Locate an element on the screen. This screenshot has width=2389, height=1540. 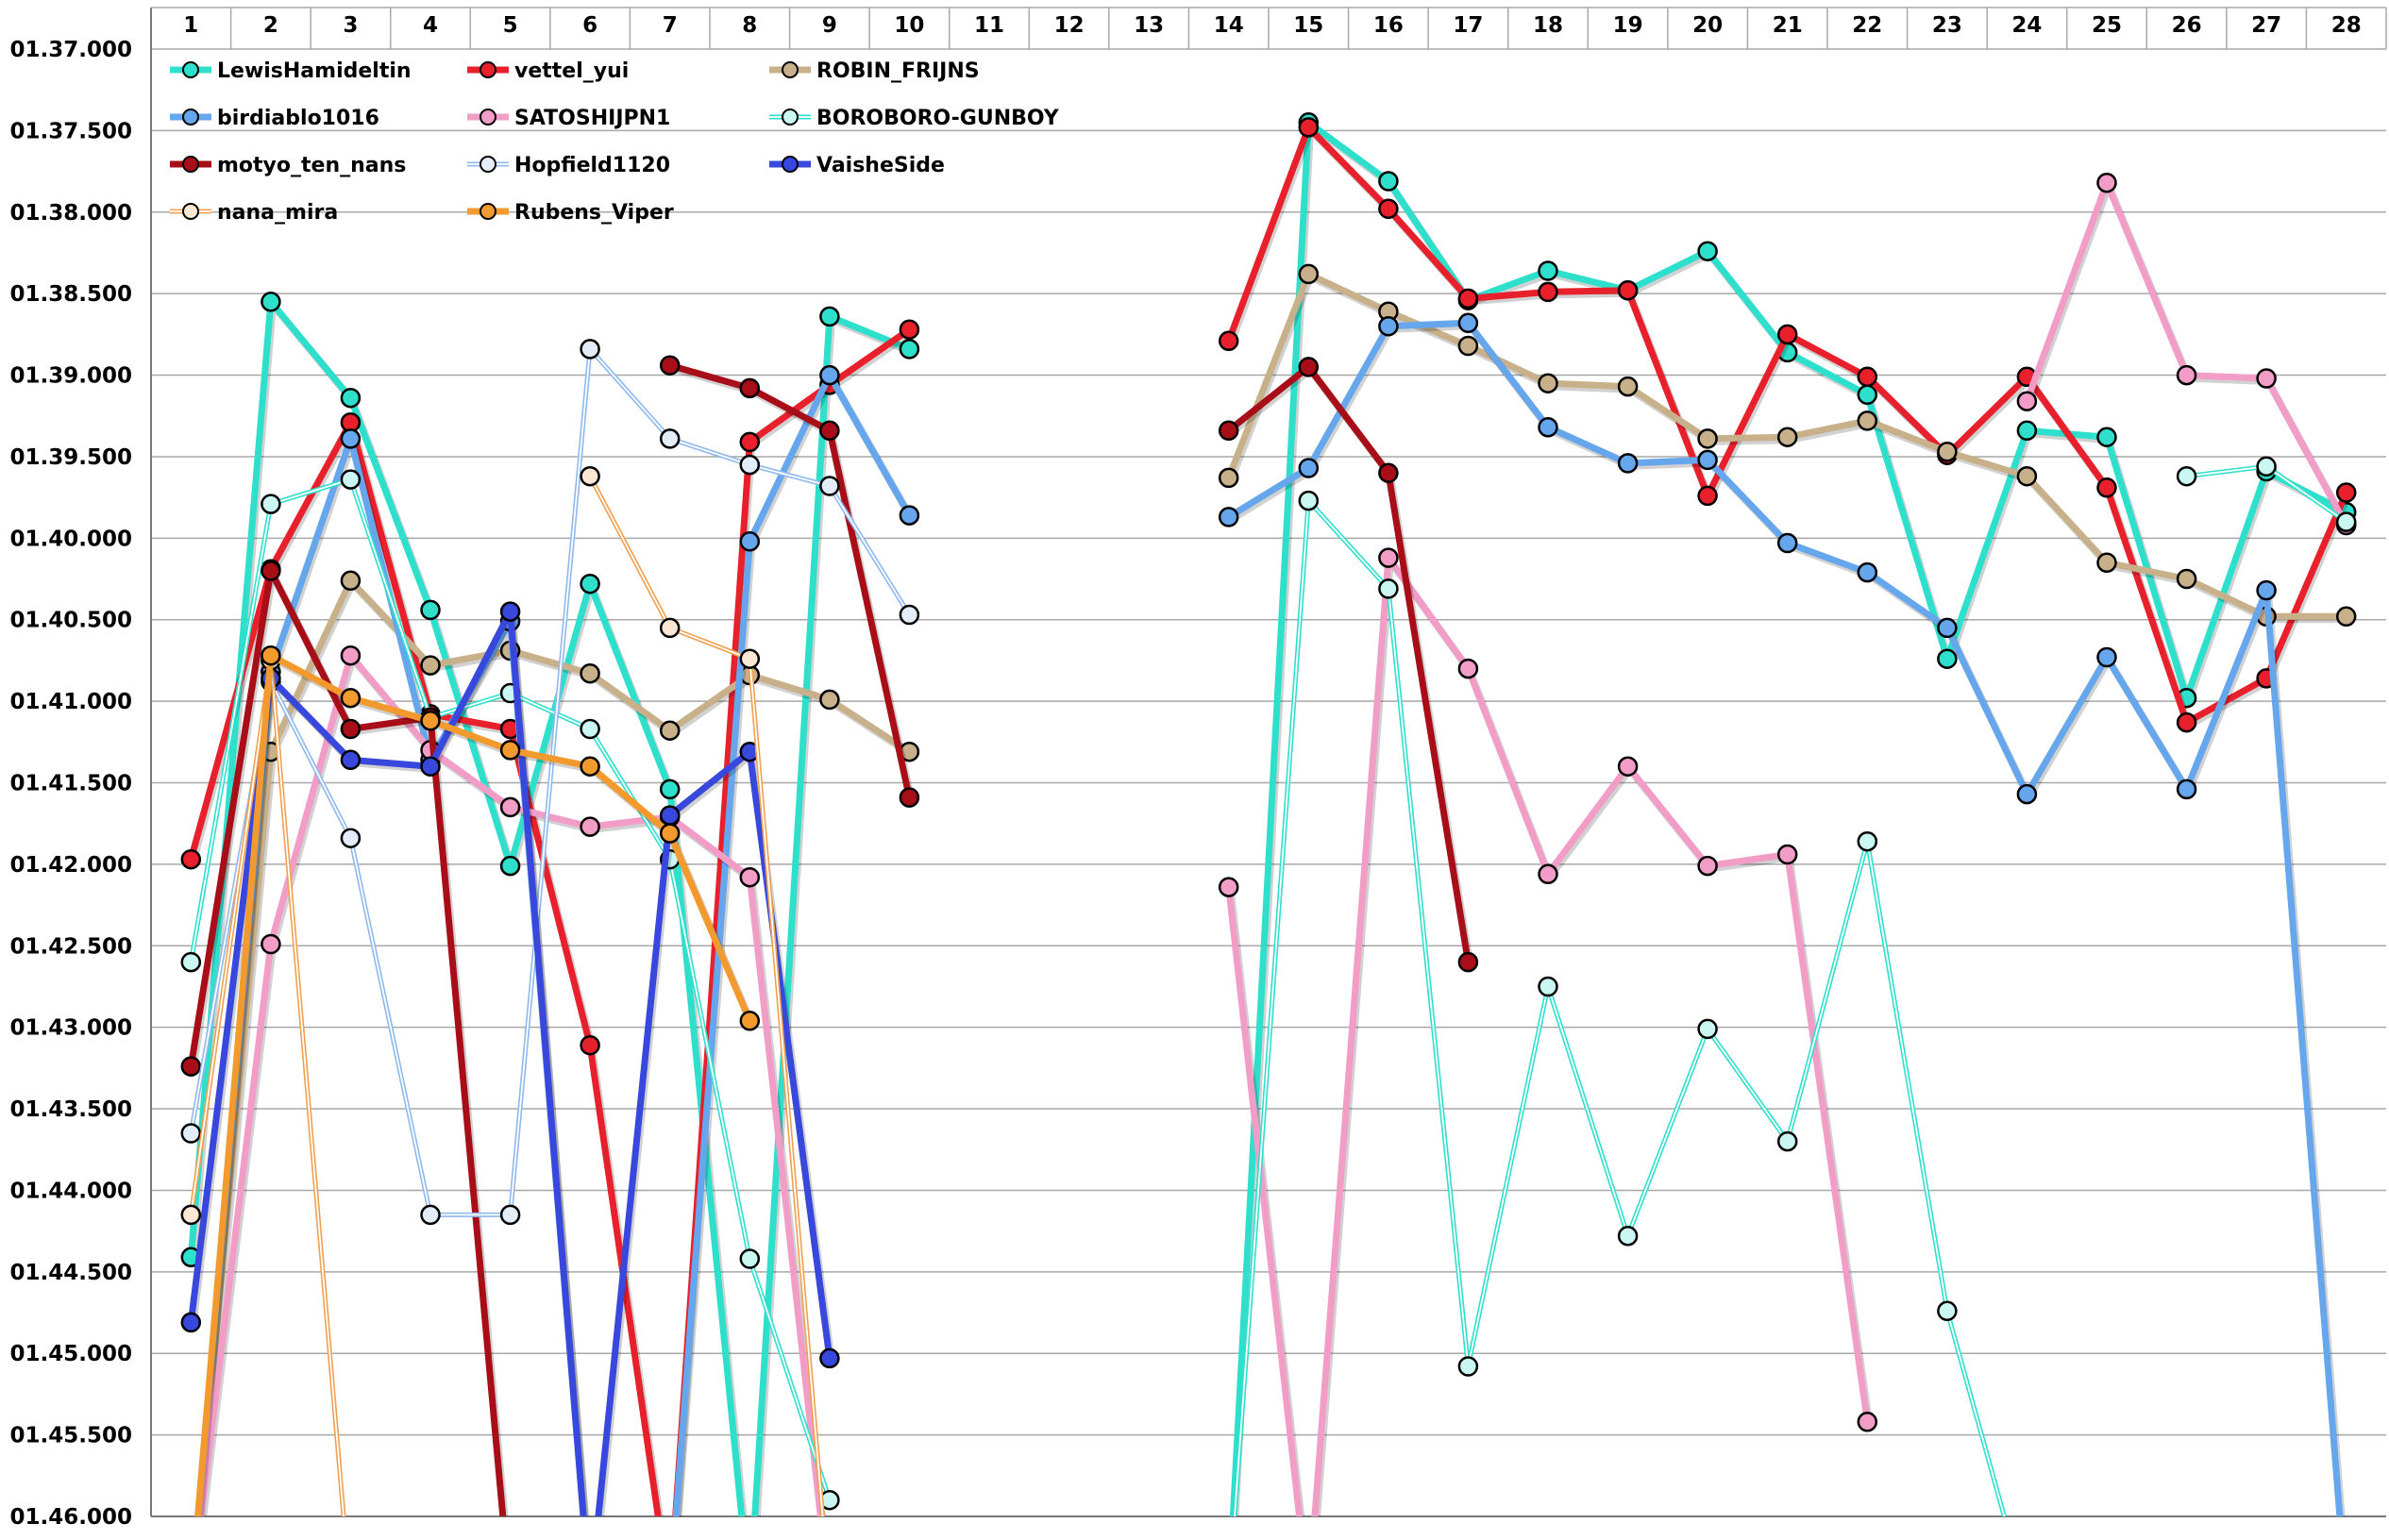
x-tick-label: 7 is located at coordinates (670, 25).